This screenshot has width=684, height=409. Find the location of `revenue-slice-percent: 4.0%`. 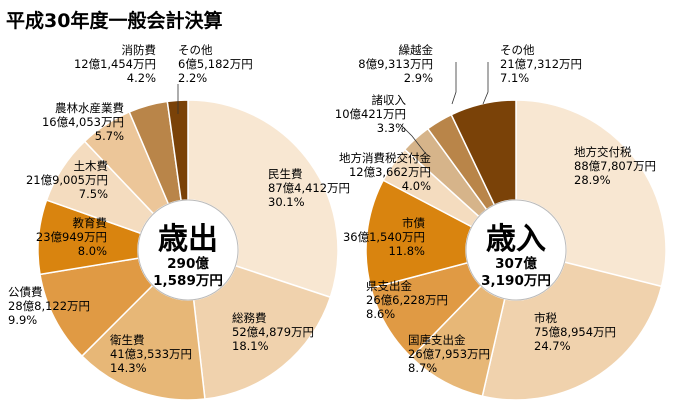

revenue-slice-percent: 4.0% is located at coordinates (416, 186).